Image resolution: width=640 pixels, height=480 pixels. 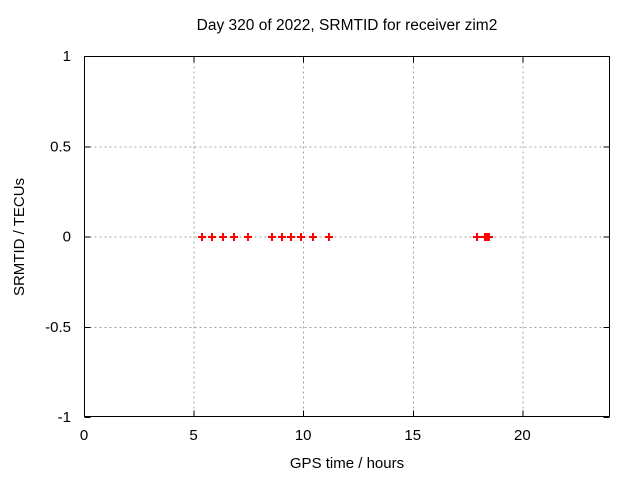 I want to click on y-tick-label: 0, so click(x=67, y=237).